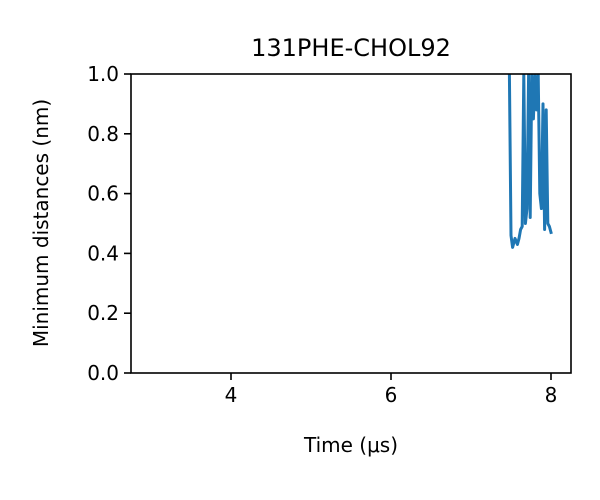 This screenshot has width=600, height=500. What do you see at coordinates (103, 253) in the screenshot?
I see `y-tick-label: 0.4` at bounding box center [103, 253].